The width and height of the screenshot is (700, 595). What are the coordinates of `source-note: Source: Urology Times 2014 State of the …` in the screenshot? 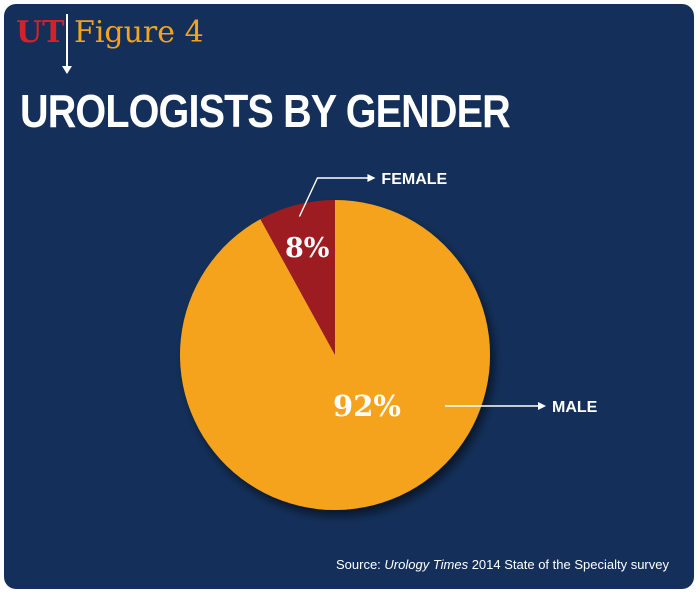 It's located at (502, 564).